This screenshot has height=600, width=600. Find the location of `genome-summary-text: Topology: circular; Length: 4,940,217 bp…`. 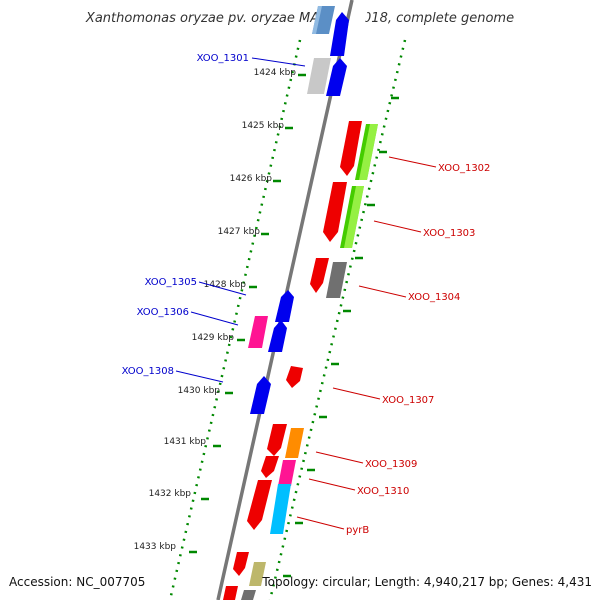

genome-summary-text: Topology: circular; Length: 4,940,217 bp… is located at coordinates (426, 582).